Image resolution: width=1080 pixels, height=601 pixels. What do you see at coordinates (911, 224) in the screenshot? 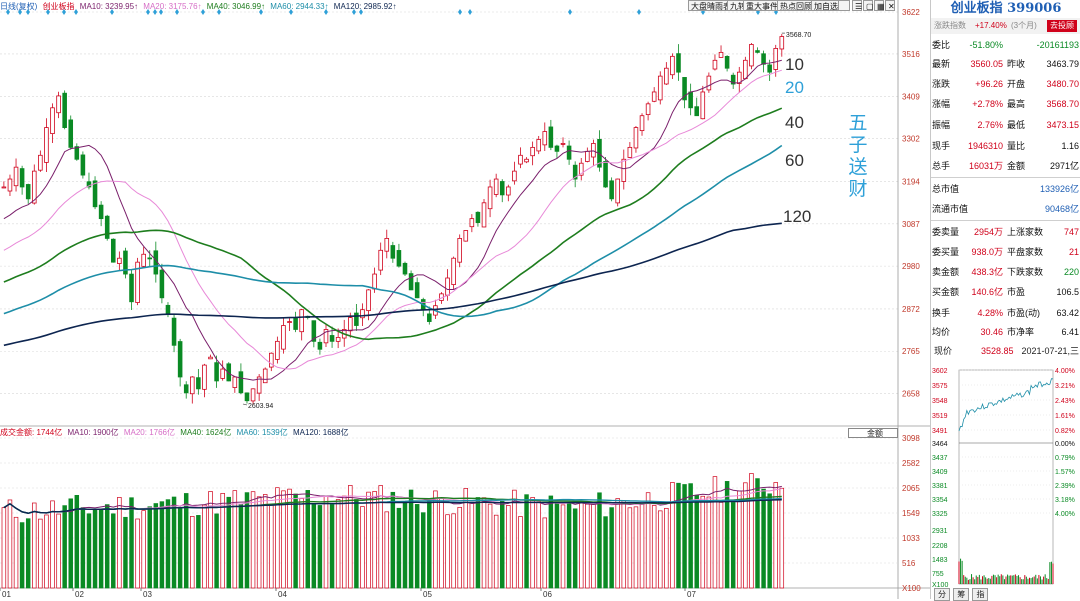
I see `price-axis-label: 3087` at bounding box center [911, 224].